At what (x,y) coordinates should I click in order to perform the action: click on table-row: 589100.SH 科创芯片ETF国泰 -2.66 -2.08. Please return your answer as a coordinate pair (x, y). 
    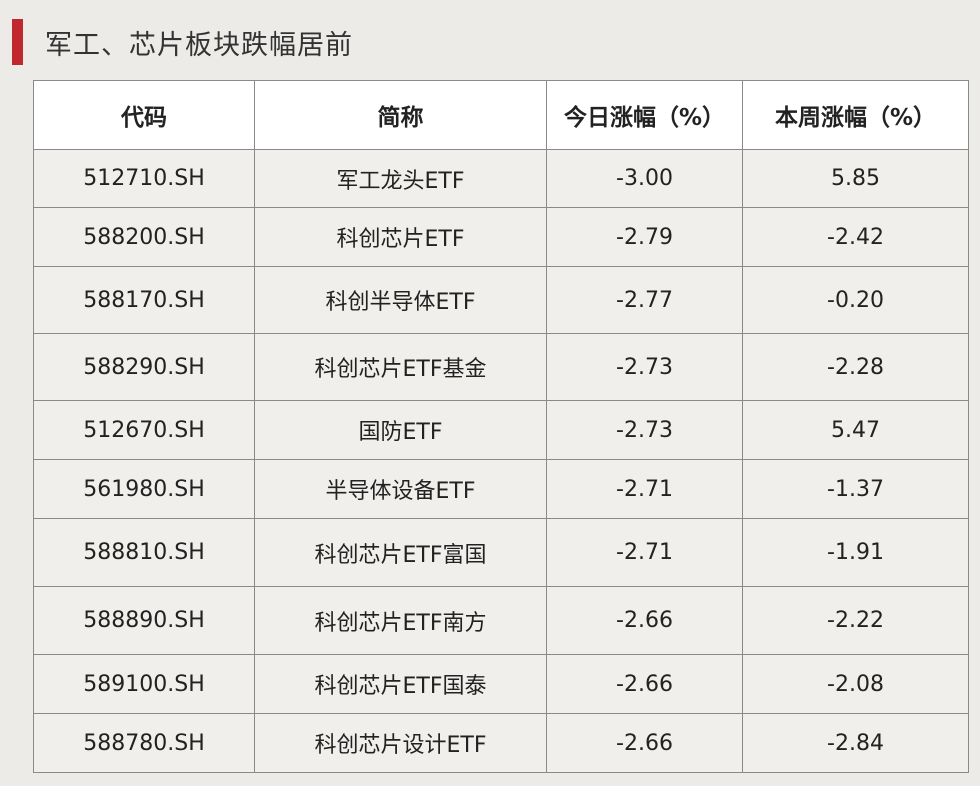
    Looking at the image, I should click on (501, 684).